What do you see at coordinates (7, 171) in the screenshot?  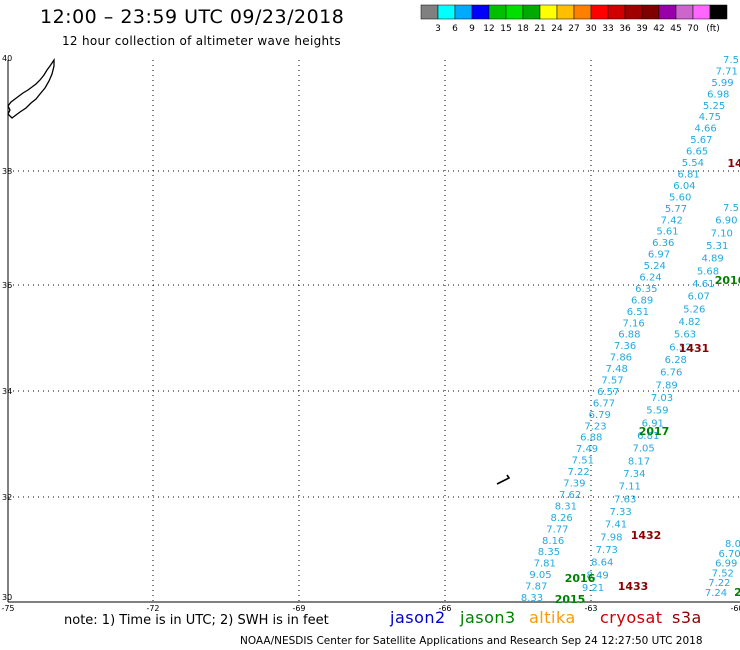 I see `latitude-tick-label: 38` at bounding box center [7, 171].